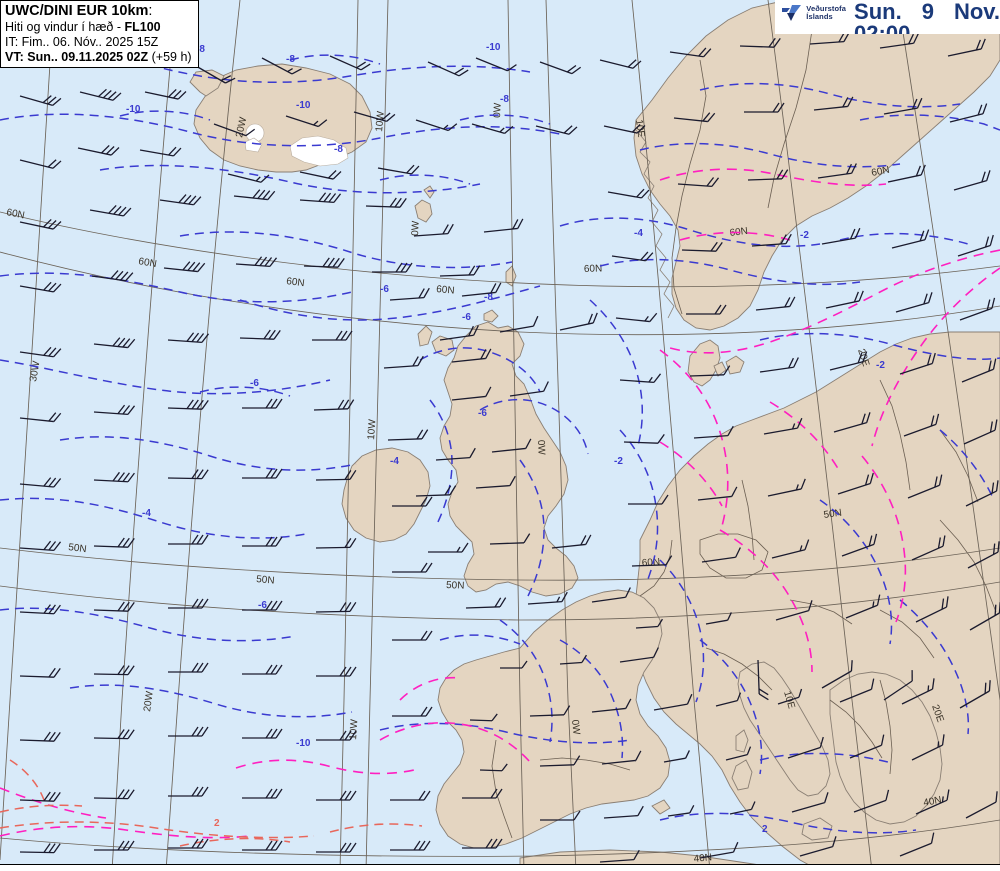  I want to click on product-subtitle-line: Hiti og vindur í hæð - FL100, so click(98, 27).